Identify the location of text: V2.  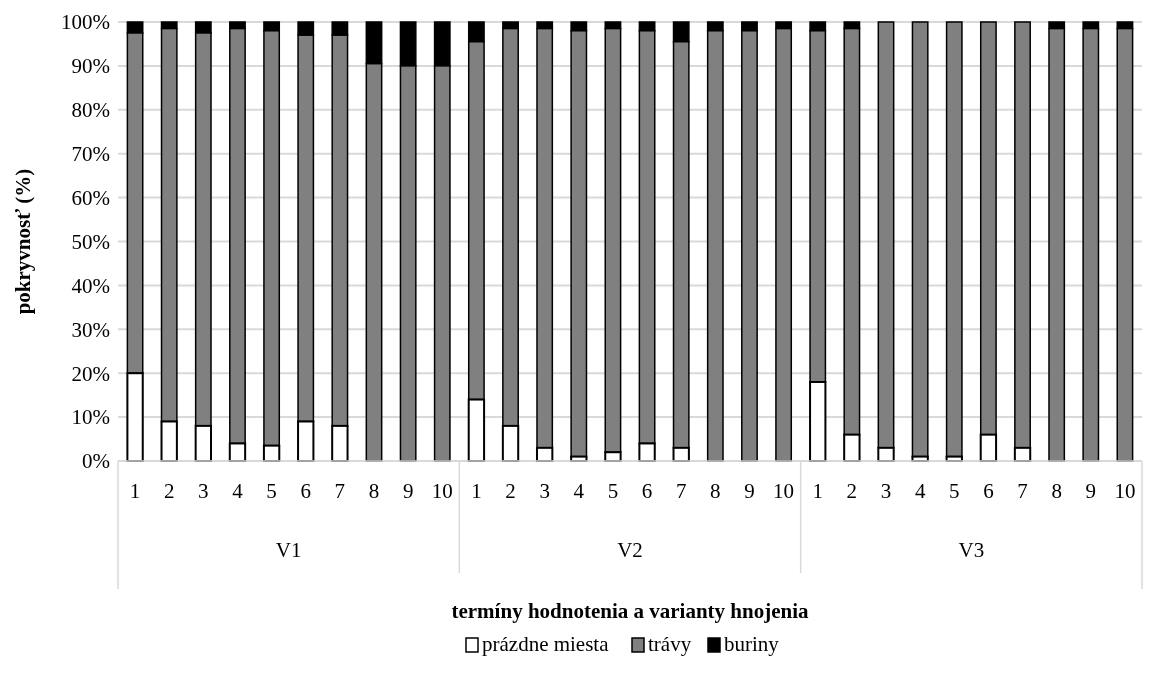
(630, 550).